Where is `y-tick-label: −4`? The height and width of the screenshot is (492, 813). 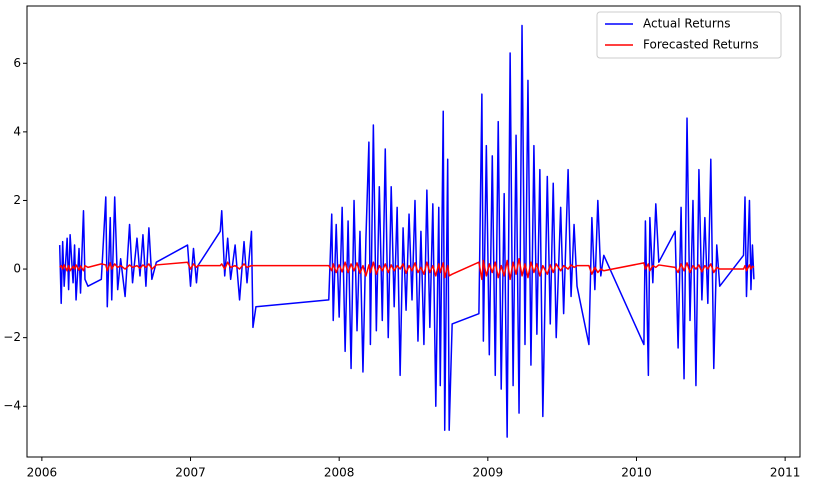 y-tick-label: −4 is located at coordinates (12, 406).